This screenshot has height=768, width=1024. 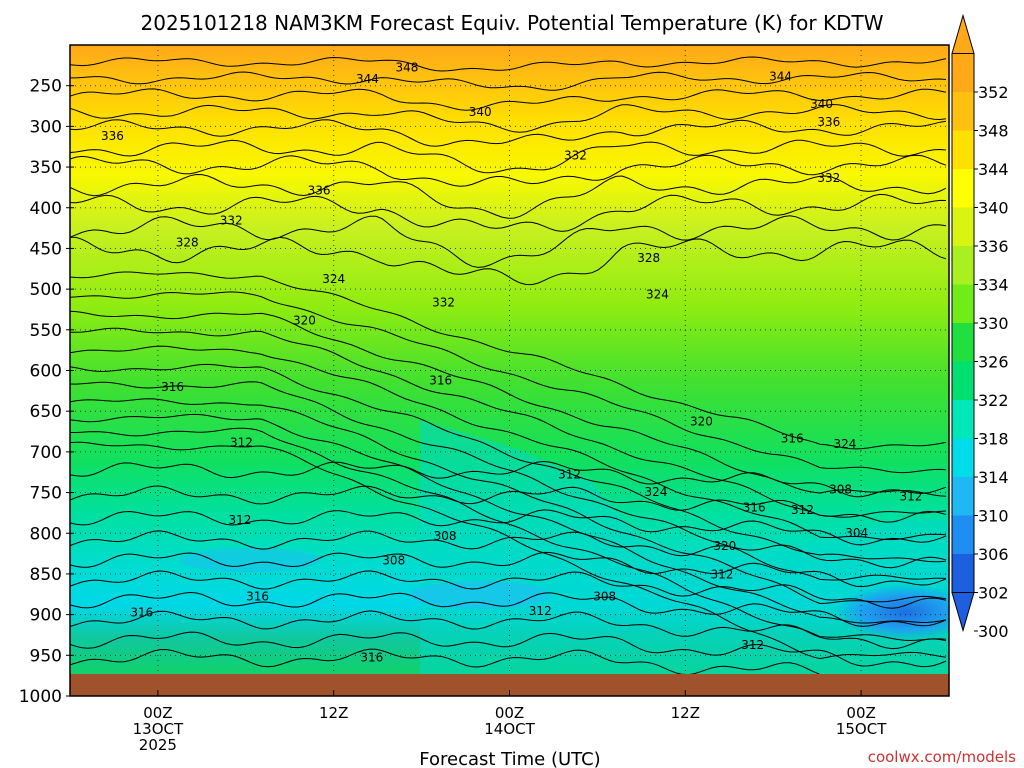 What do you see at coordinates (46, 412) in the screenshot?
I see `y-tick-label: 650` at bounding box center [46, 412].